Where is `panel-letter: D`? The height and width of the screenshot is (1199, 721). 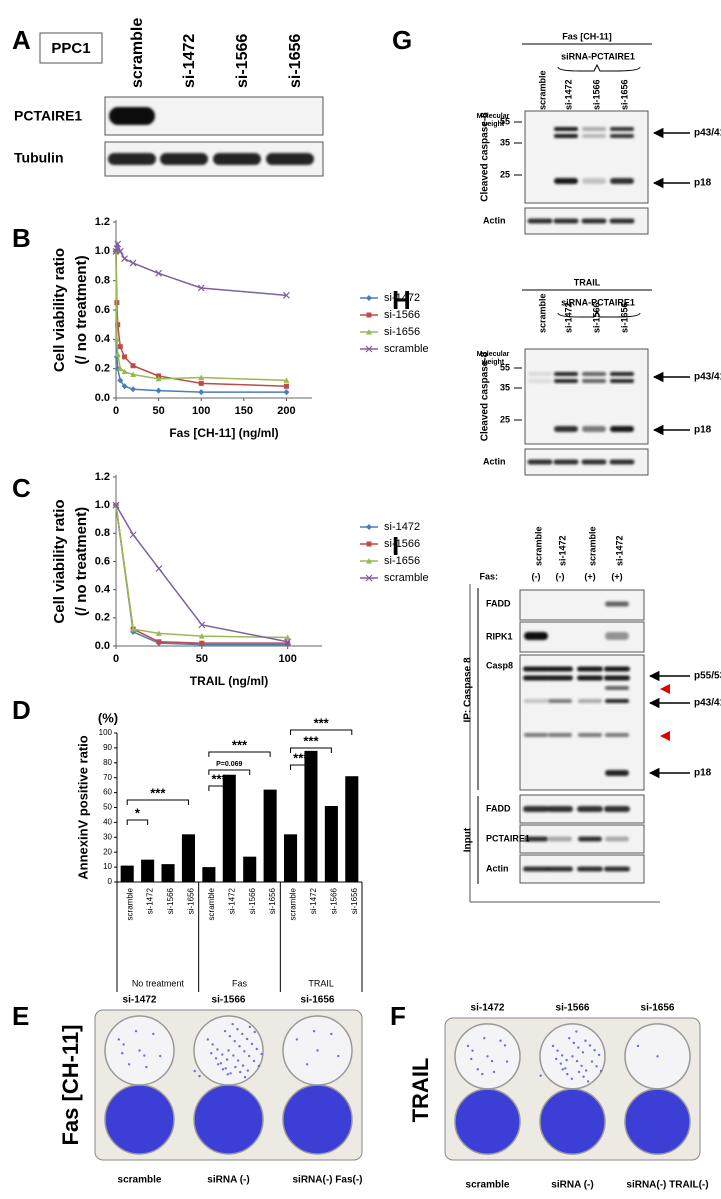 panel-letter: D is located at coordinates (21, 710).